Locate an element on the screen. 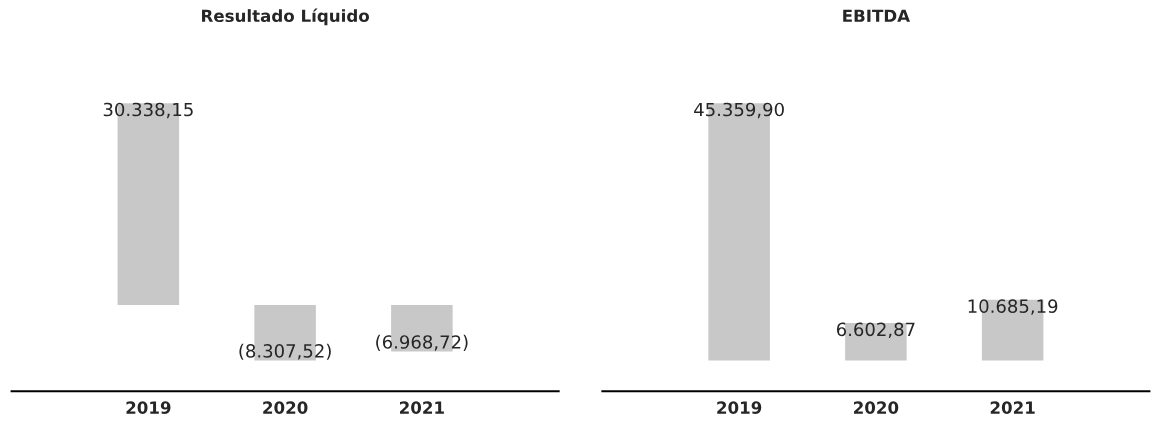 The height and width of the screenshot is (430, 1161). data-label: (8.307,52) is located at coordinates (285, 351).